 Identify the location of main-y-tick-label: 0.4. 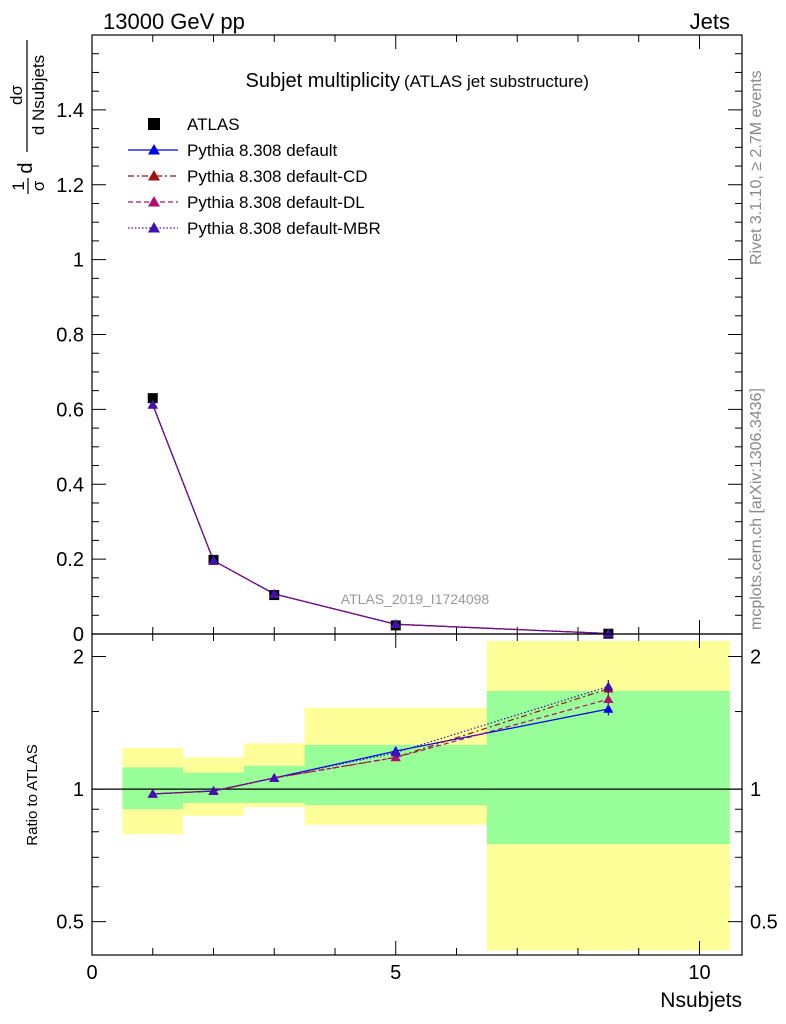
(70, 485).